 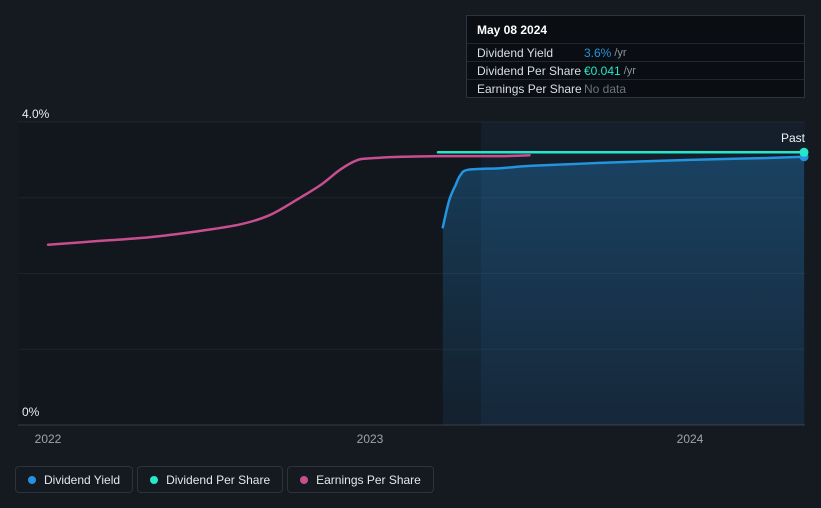 What do you see at coordinates (48, 439) in the screenshot?
I see `x-axis-label-2022: 2022` at bounding box center [48, 439].